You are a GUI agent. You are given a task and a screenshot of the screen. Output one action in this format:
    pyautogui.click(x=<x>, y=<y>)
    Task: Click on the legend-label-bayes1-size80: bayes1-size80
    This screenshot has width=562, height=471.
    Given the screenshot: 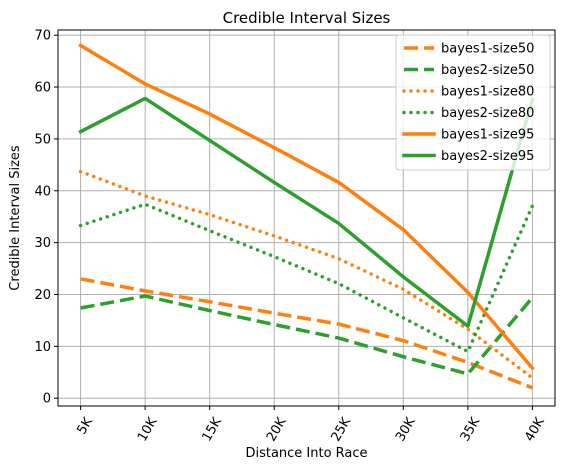 What is the action you would take?
    pyautogui.click(x=487, y=92)
    